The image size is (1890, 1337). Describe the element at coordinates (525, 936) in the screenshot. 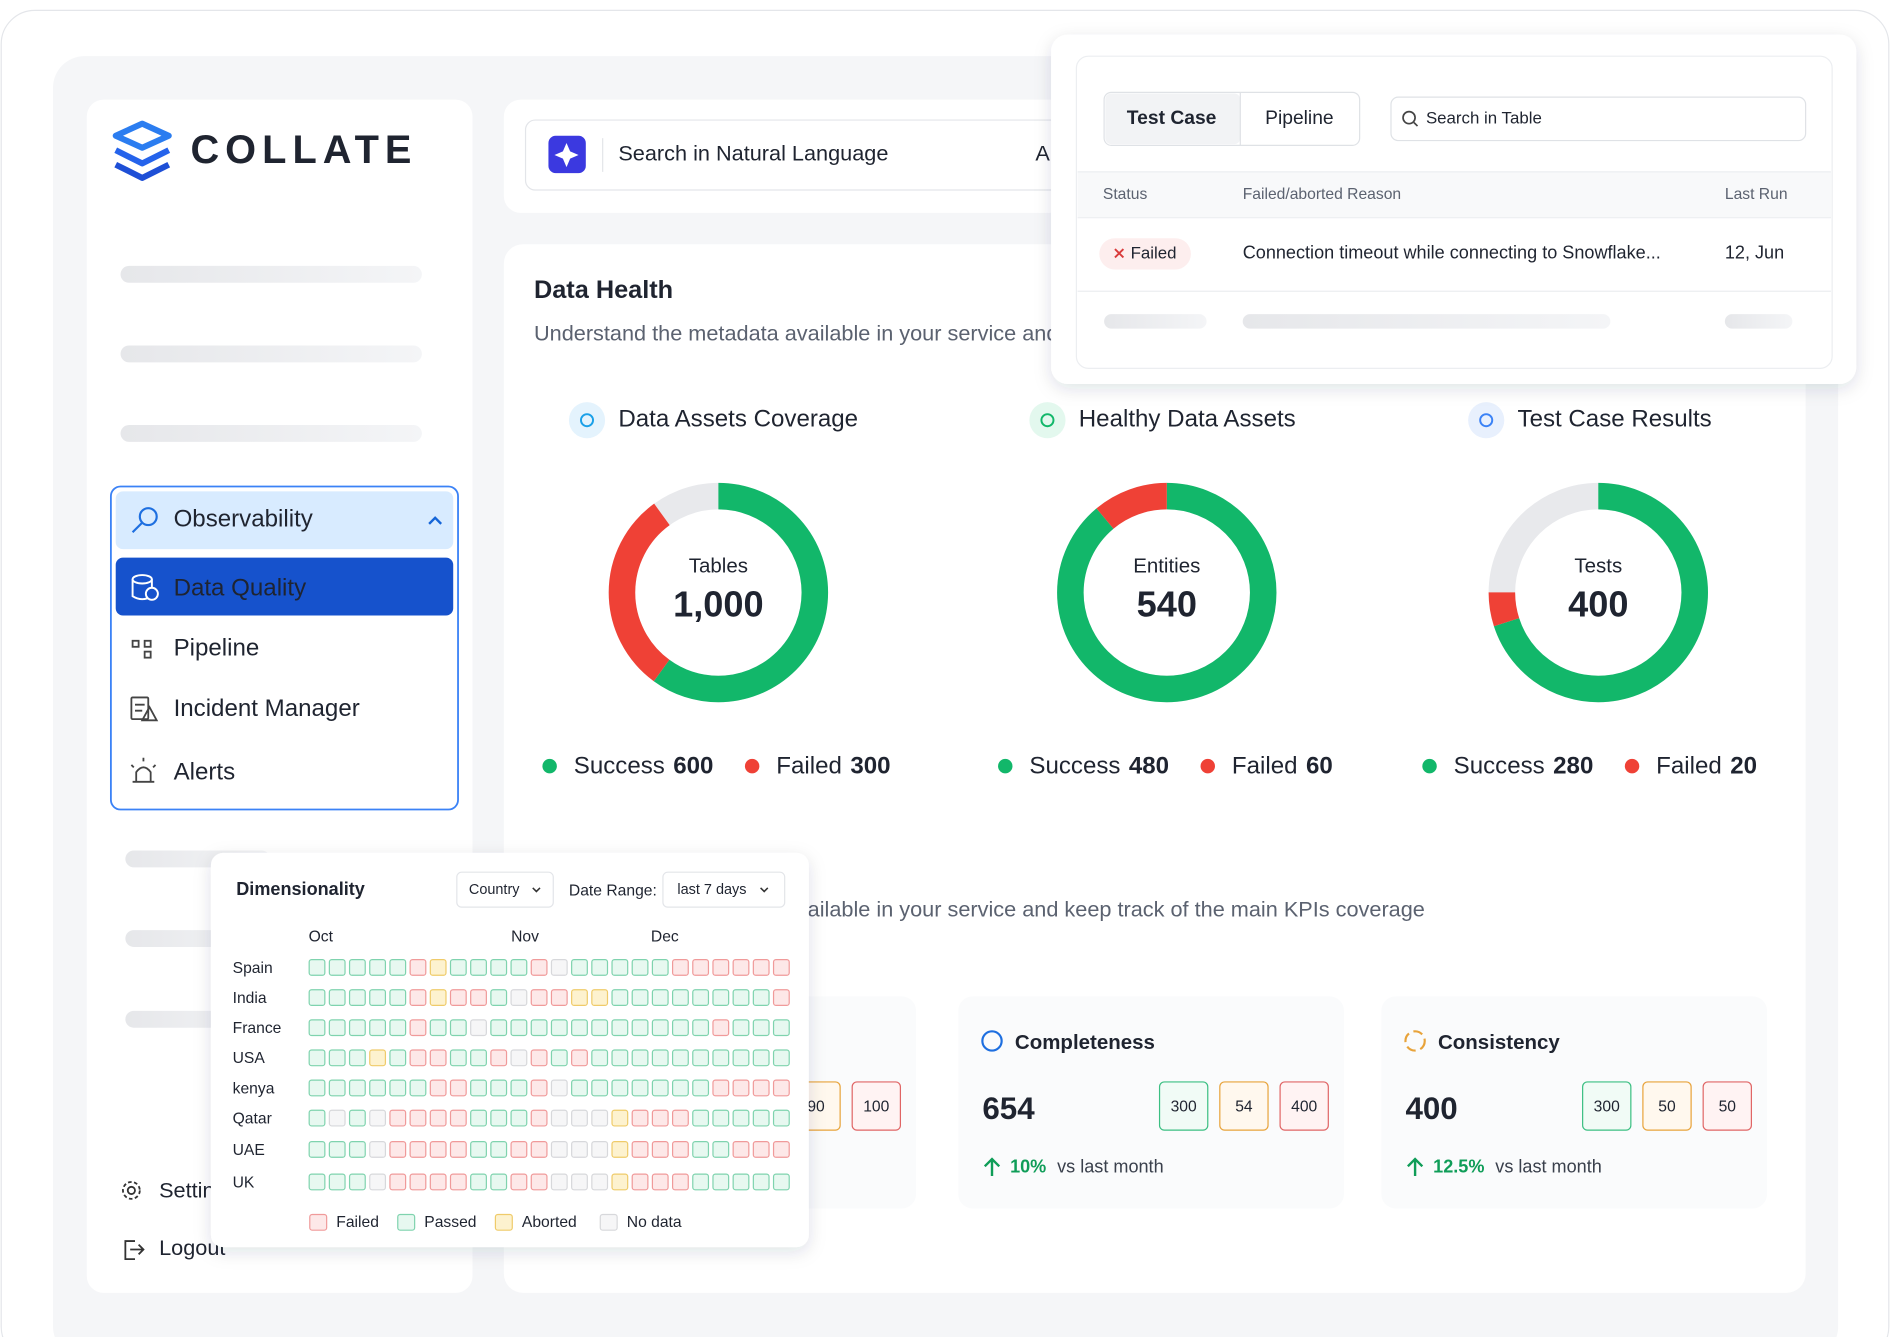

I see `month-label: Nov` at that location.